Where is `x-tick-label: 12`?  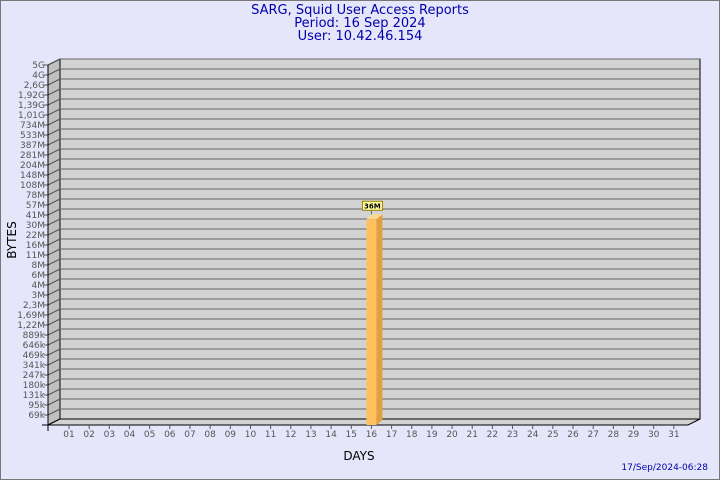
x-tick-label: 12 is located at coordinates (290, 435).